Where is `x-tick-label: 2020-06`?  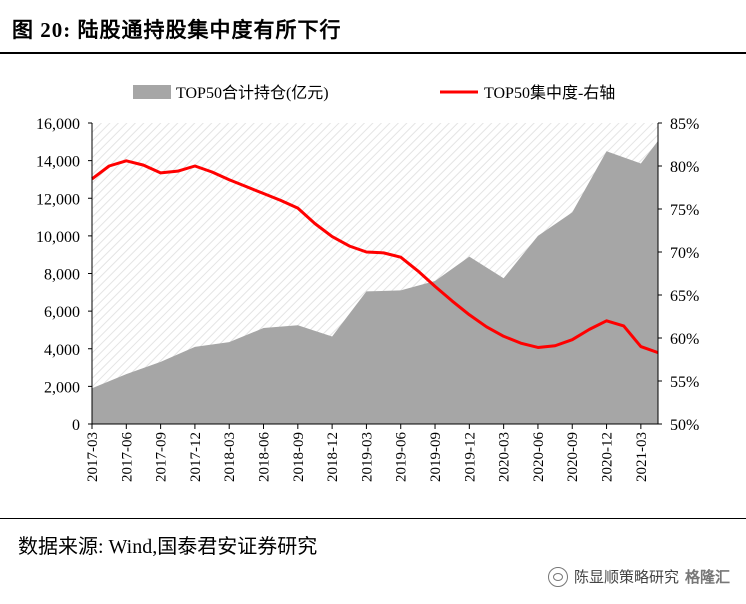 x-tick-label: 2020-06 is located at coordinates (539, 457).